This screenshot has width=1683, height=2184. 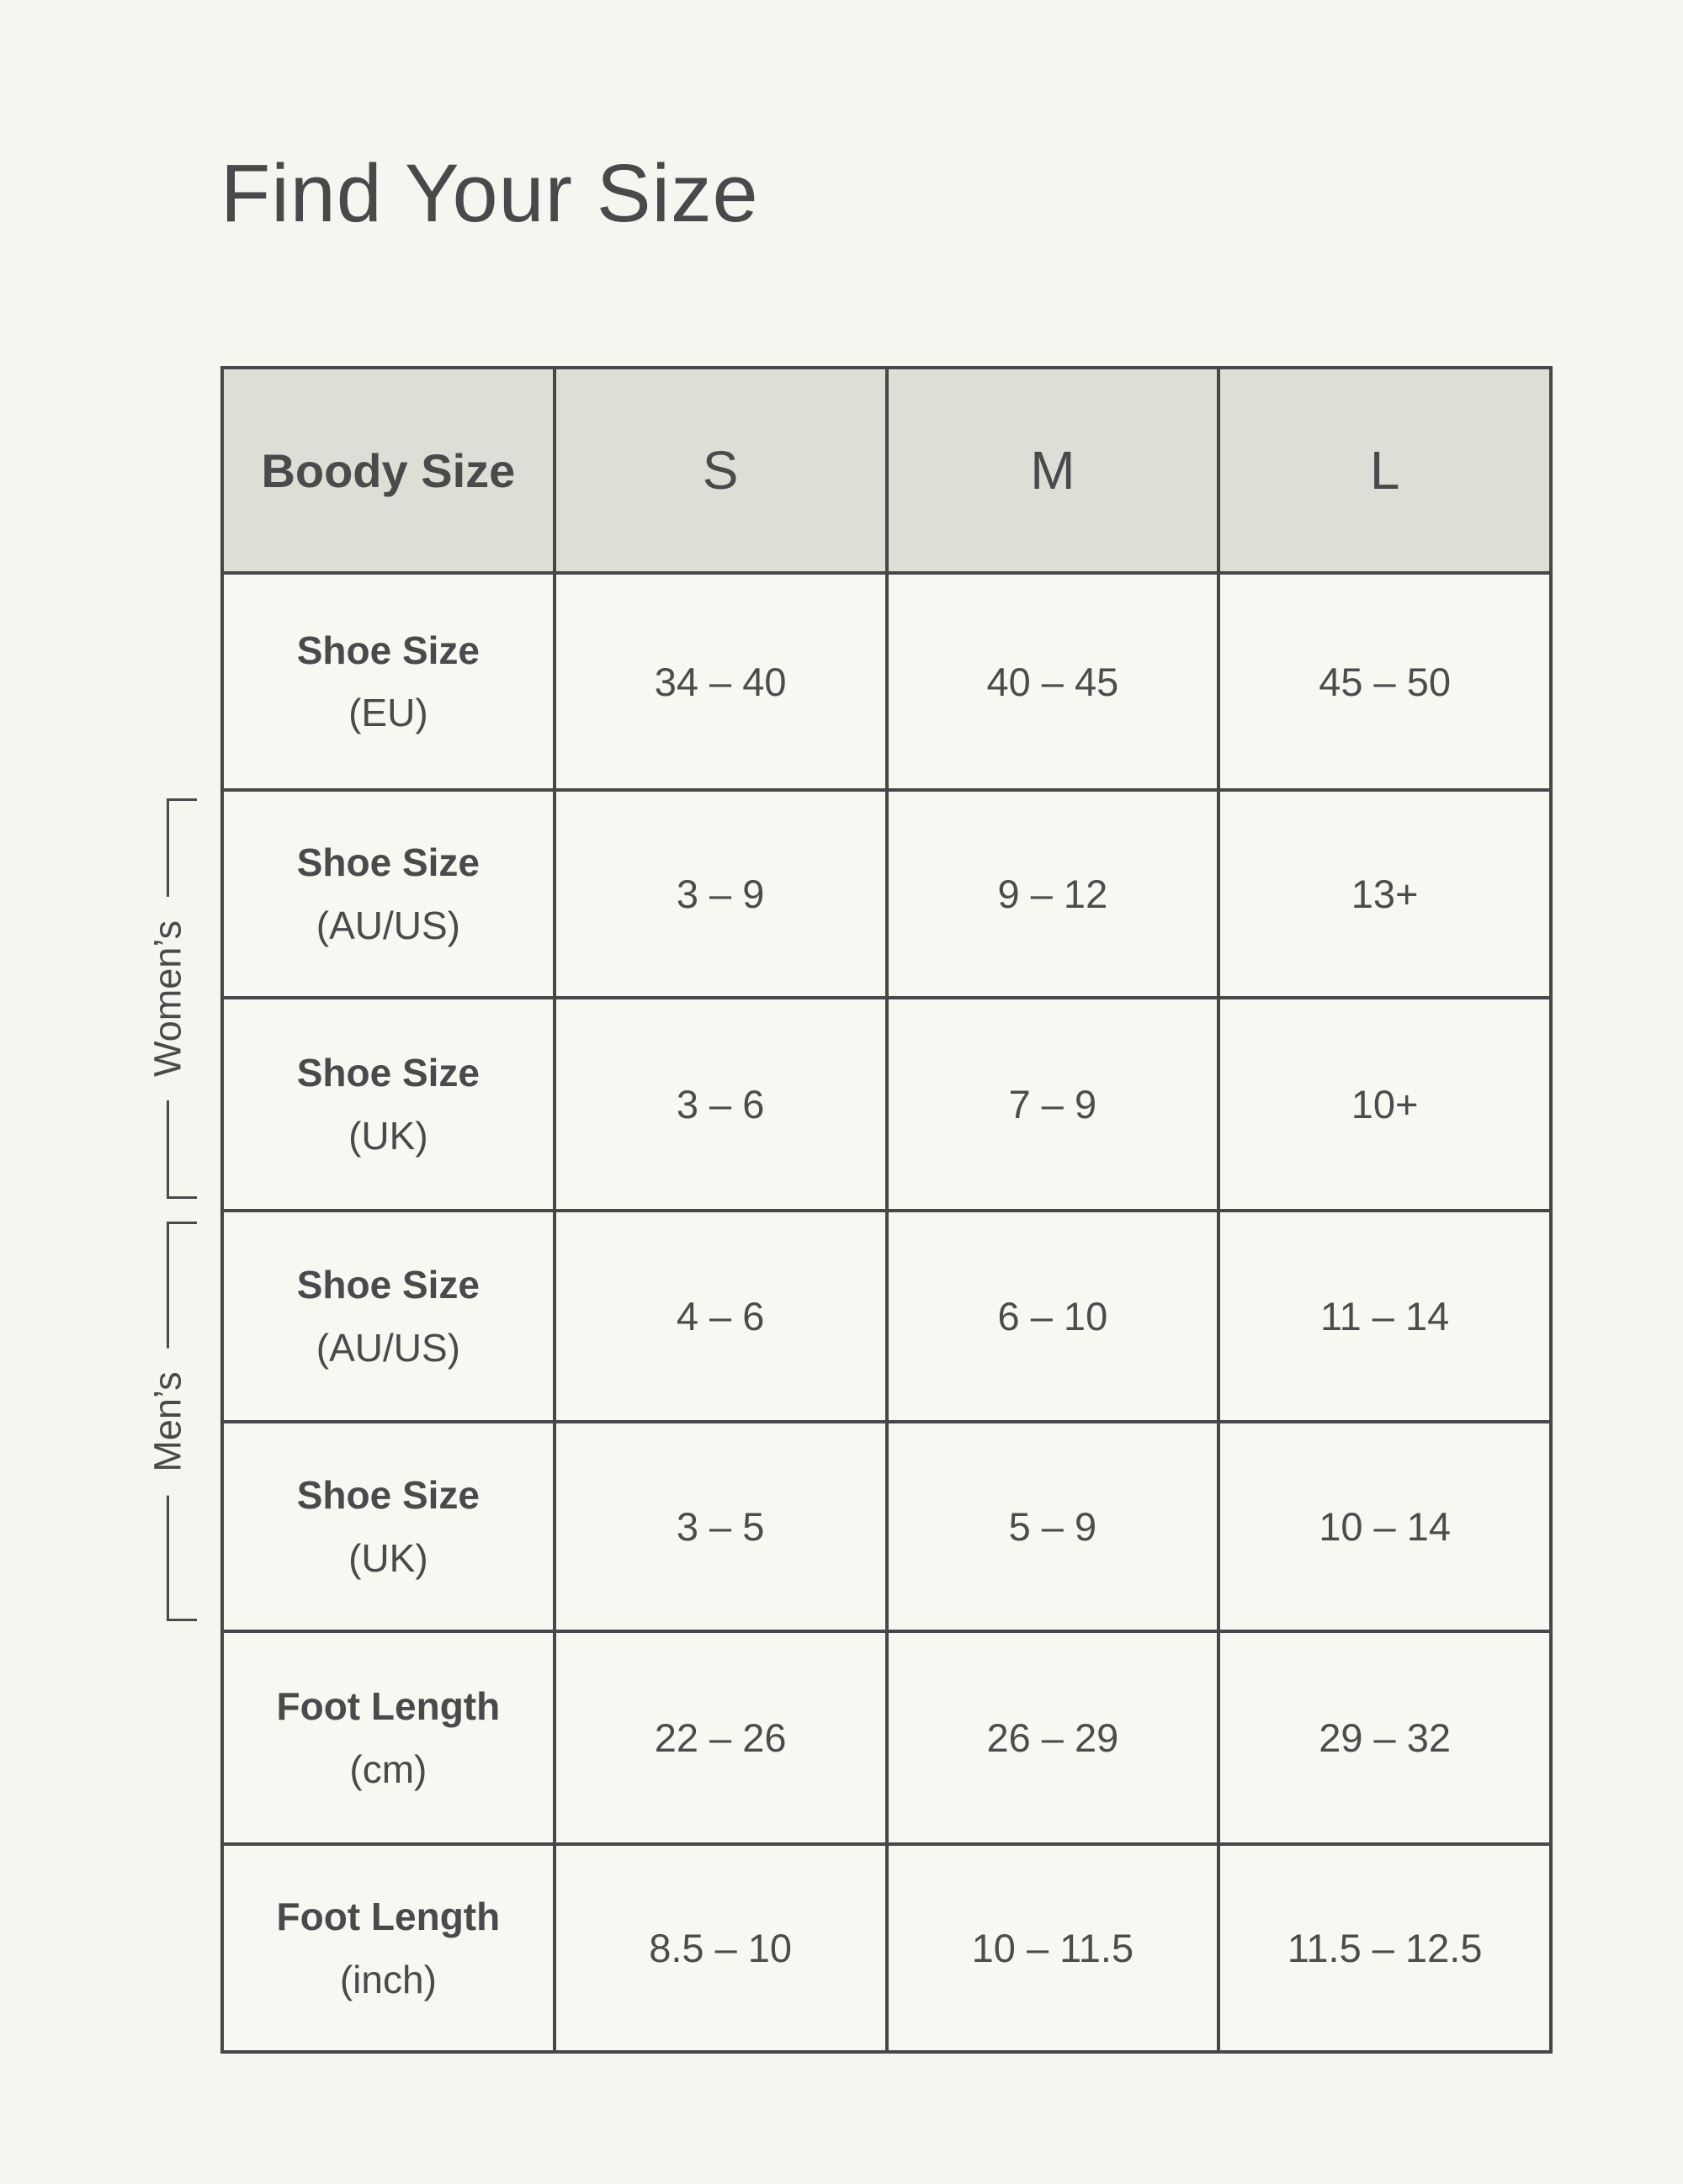 What do you see at coordinates (1052, 1948) in the screenshot?
I see `size-value-m: 10 – 11.5` at bounding box center [1052, 1948].